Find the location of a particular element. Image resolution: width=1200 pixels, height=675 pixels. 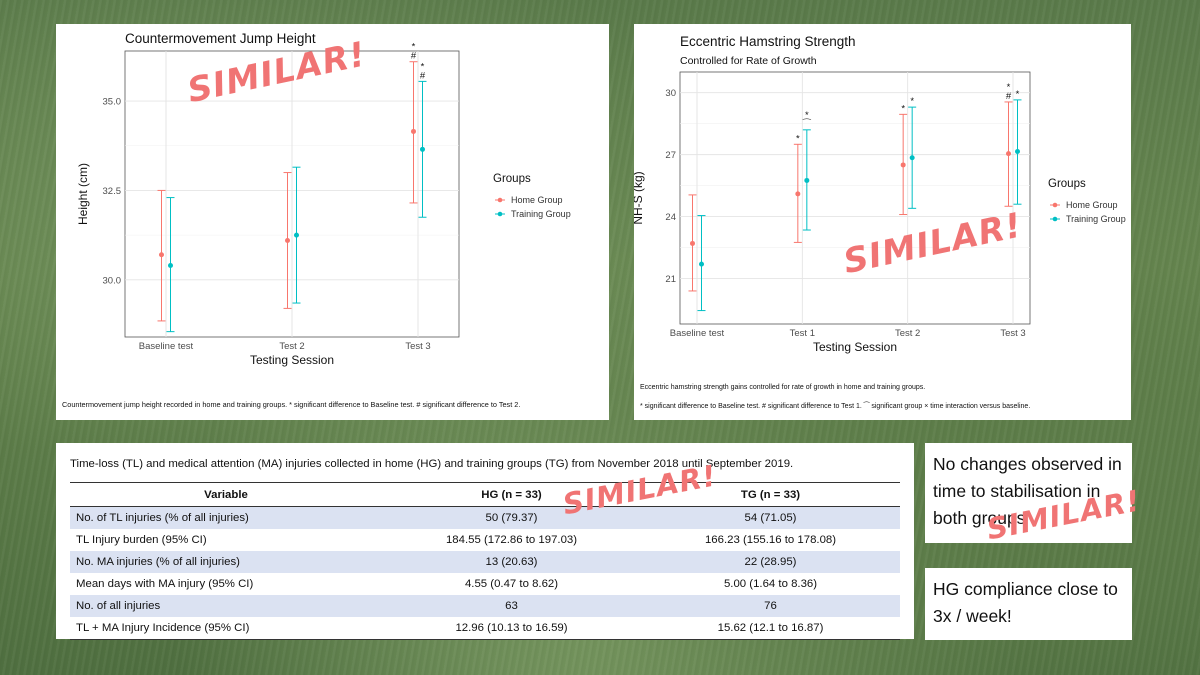

table-header-row: Variable HG (n = 33) TG (n = 33) is located at coordinates (485, 494).